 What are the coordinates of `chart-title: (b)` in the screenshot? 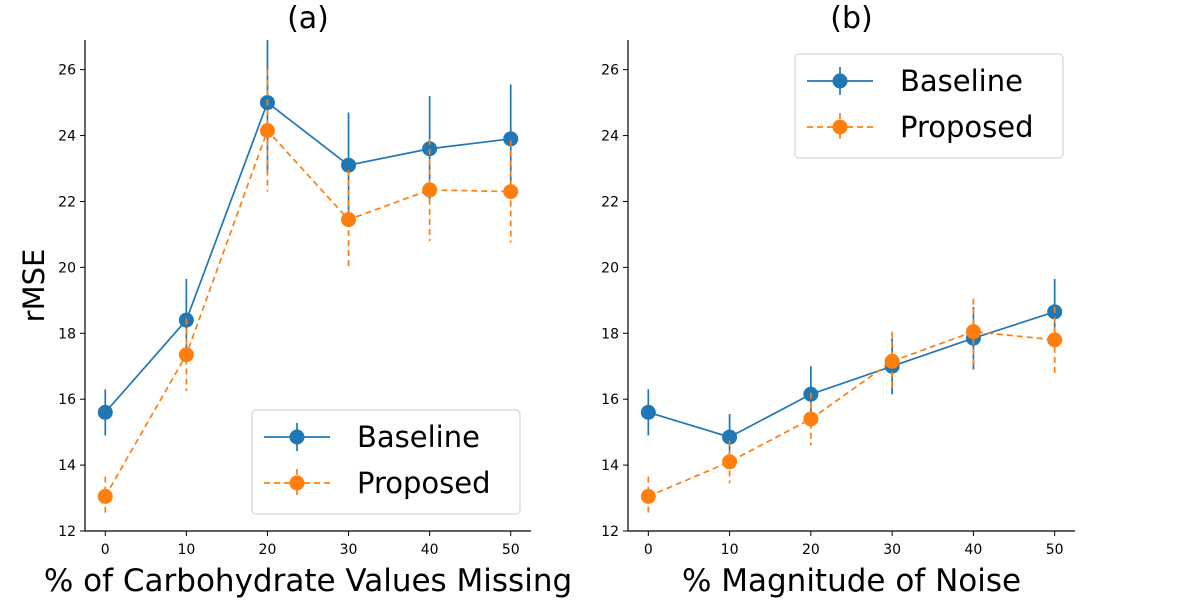 It's located at (851, 18).